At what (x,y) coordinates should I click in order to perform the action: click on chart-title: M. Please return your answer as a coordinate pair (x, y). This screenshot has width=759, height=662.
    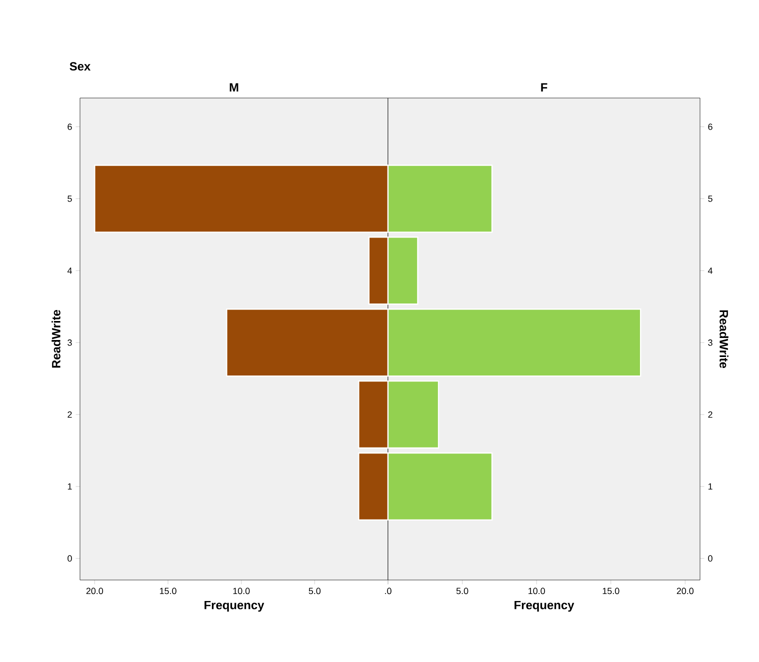
    Looking at the image, I should click on (234, 87).